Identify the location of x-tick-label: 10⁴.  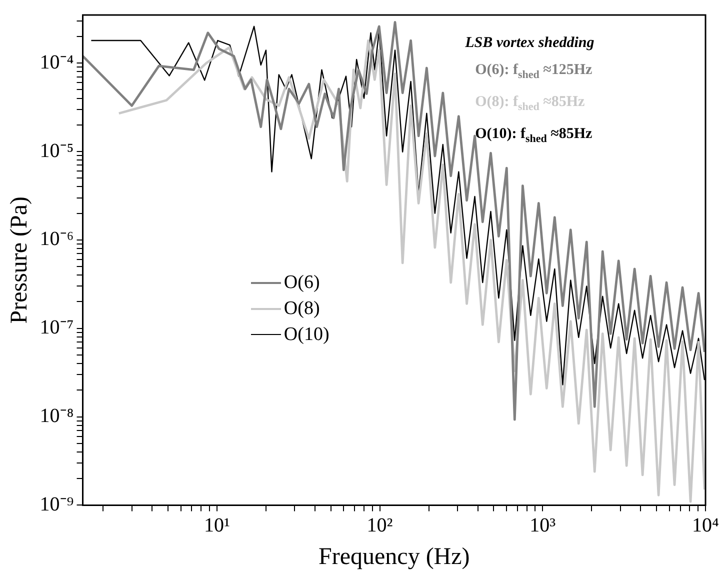
(706, 525).